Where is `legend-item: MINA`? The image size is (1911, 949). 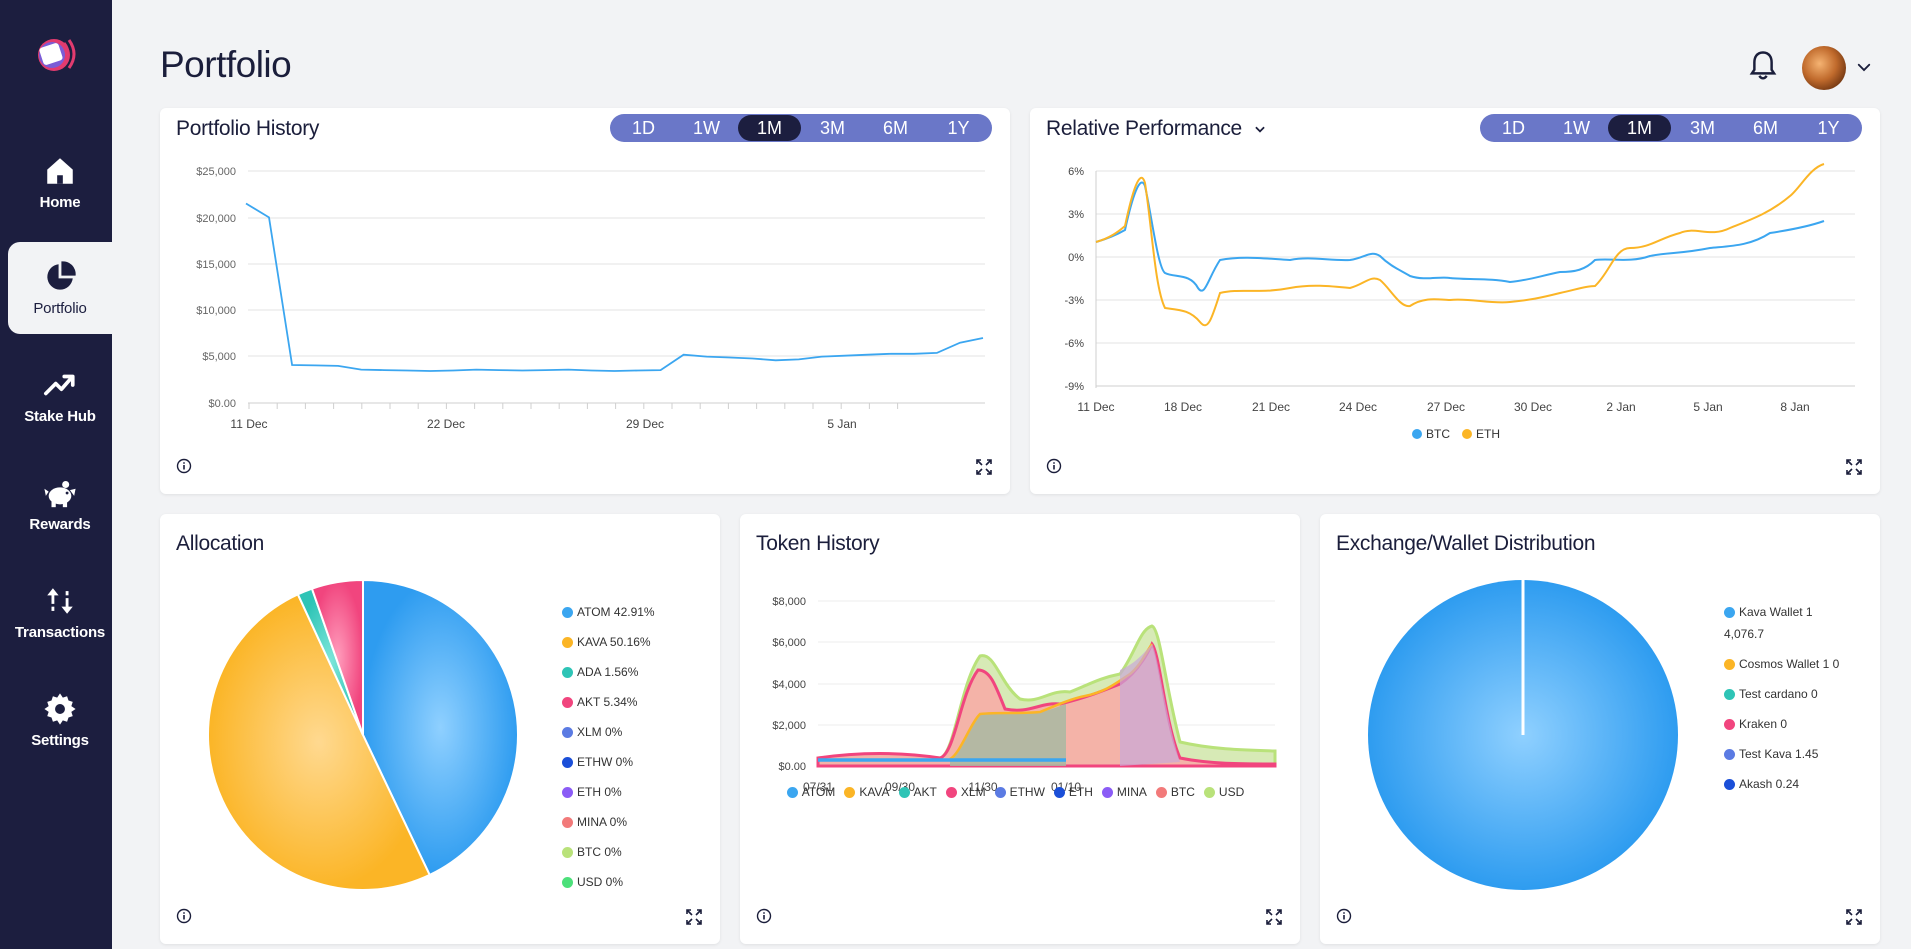 legend-item: MINA is located at coordinates (1124, 792).